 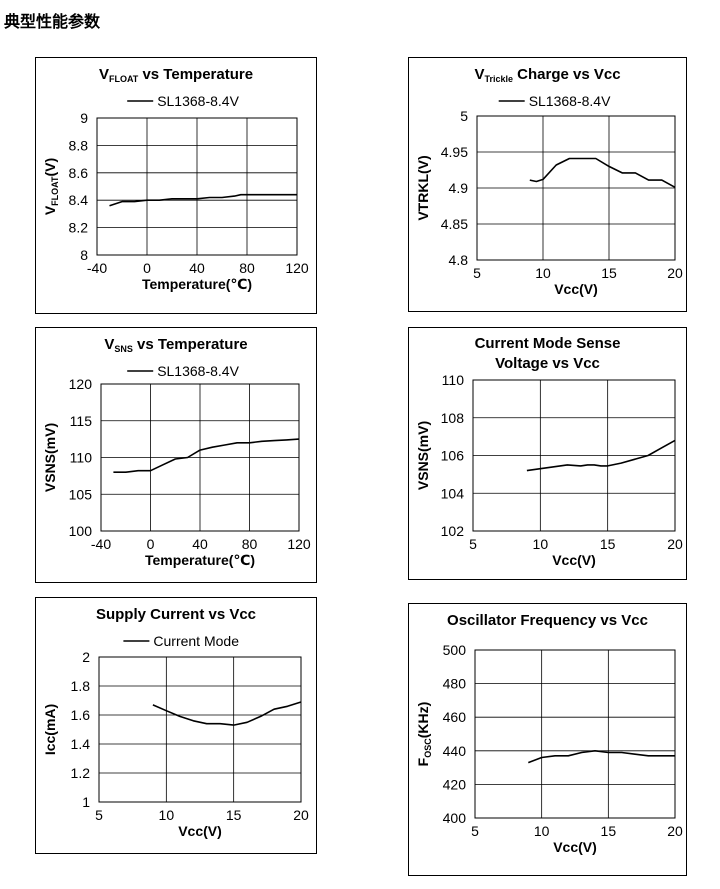 I want to click on y-axis-label: VFLOAT(V), so click(x=51, y=186).